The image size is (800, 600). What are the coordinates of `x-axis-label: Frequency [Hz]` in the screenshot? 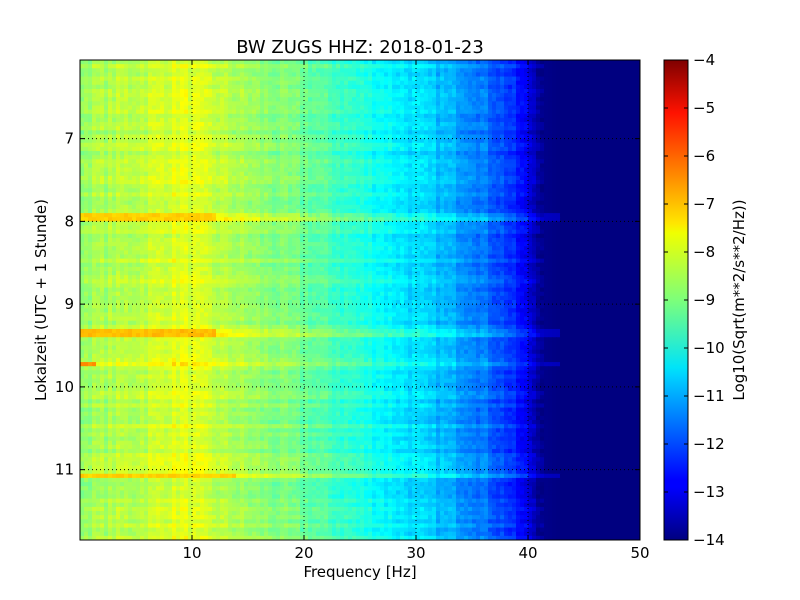 It's located at (359, 572).